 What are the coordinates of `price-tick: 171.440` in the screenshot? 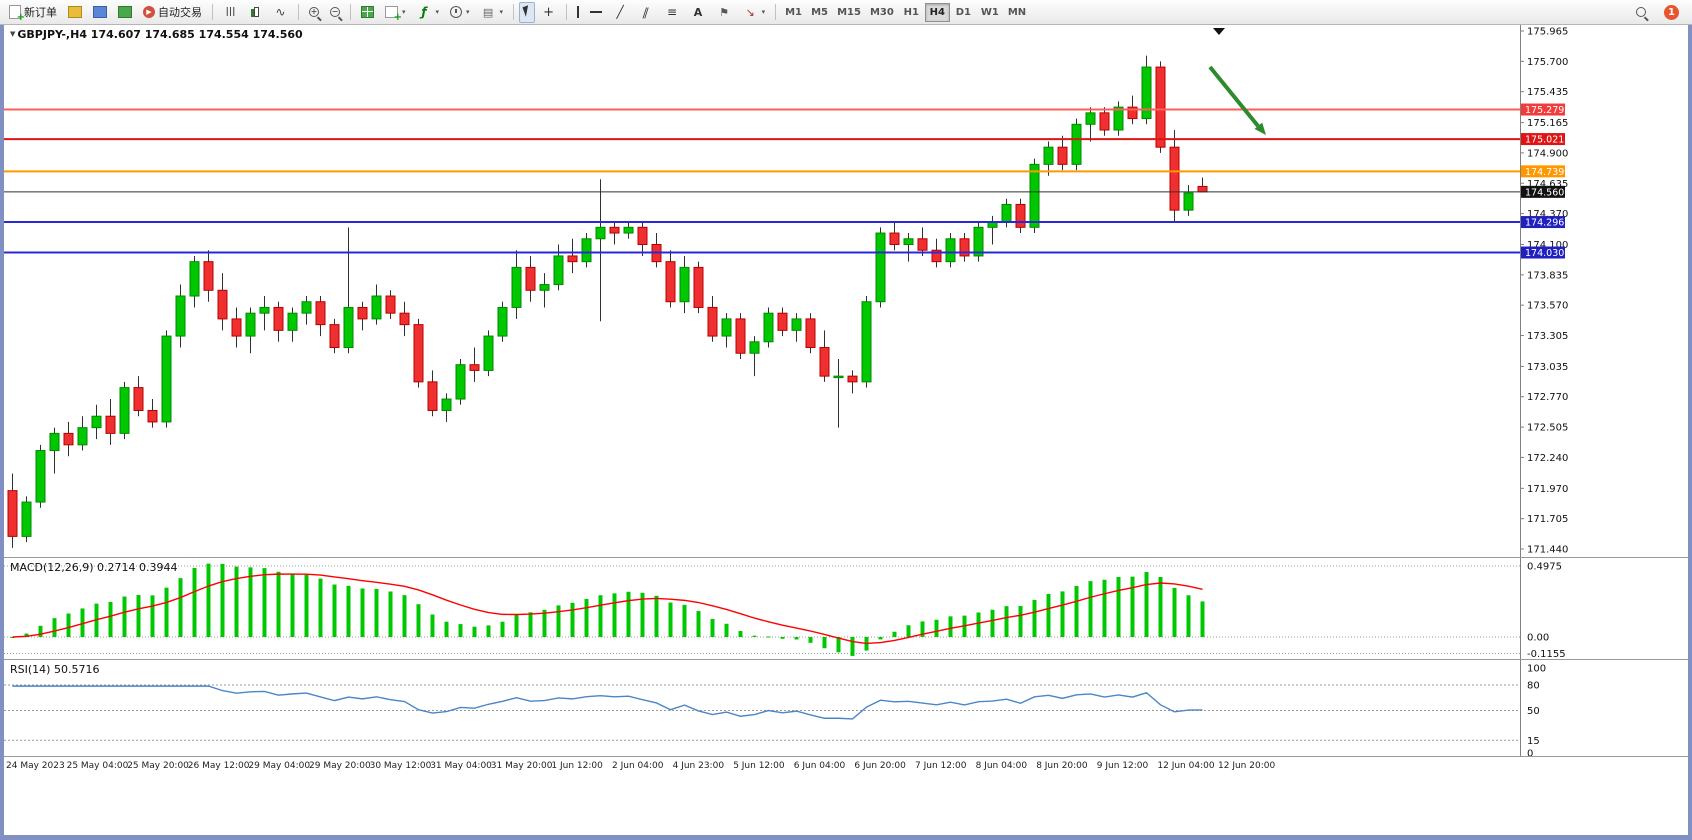 It's located at (1547, 550).